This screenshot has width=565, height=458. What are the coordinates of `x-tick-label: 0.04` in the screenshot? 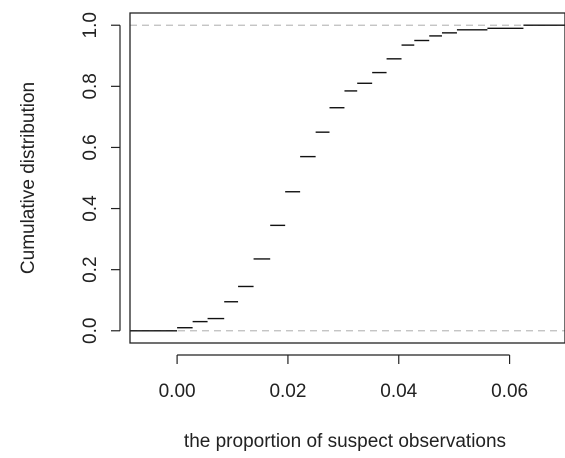 It's located at (398, 391).